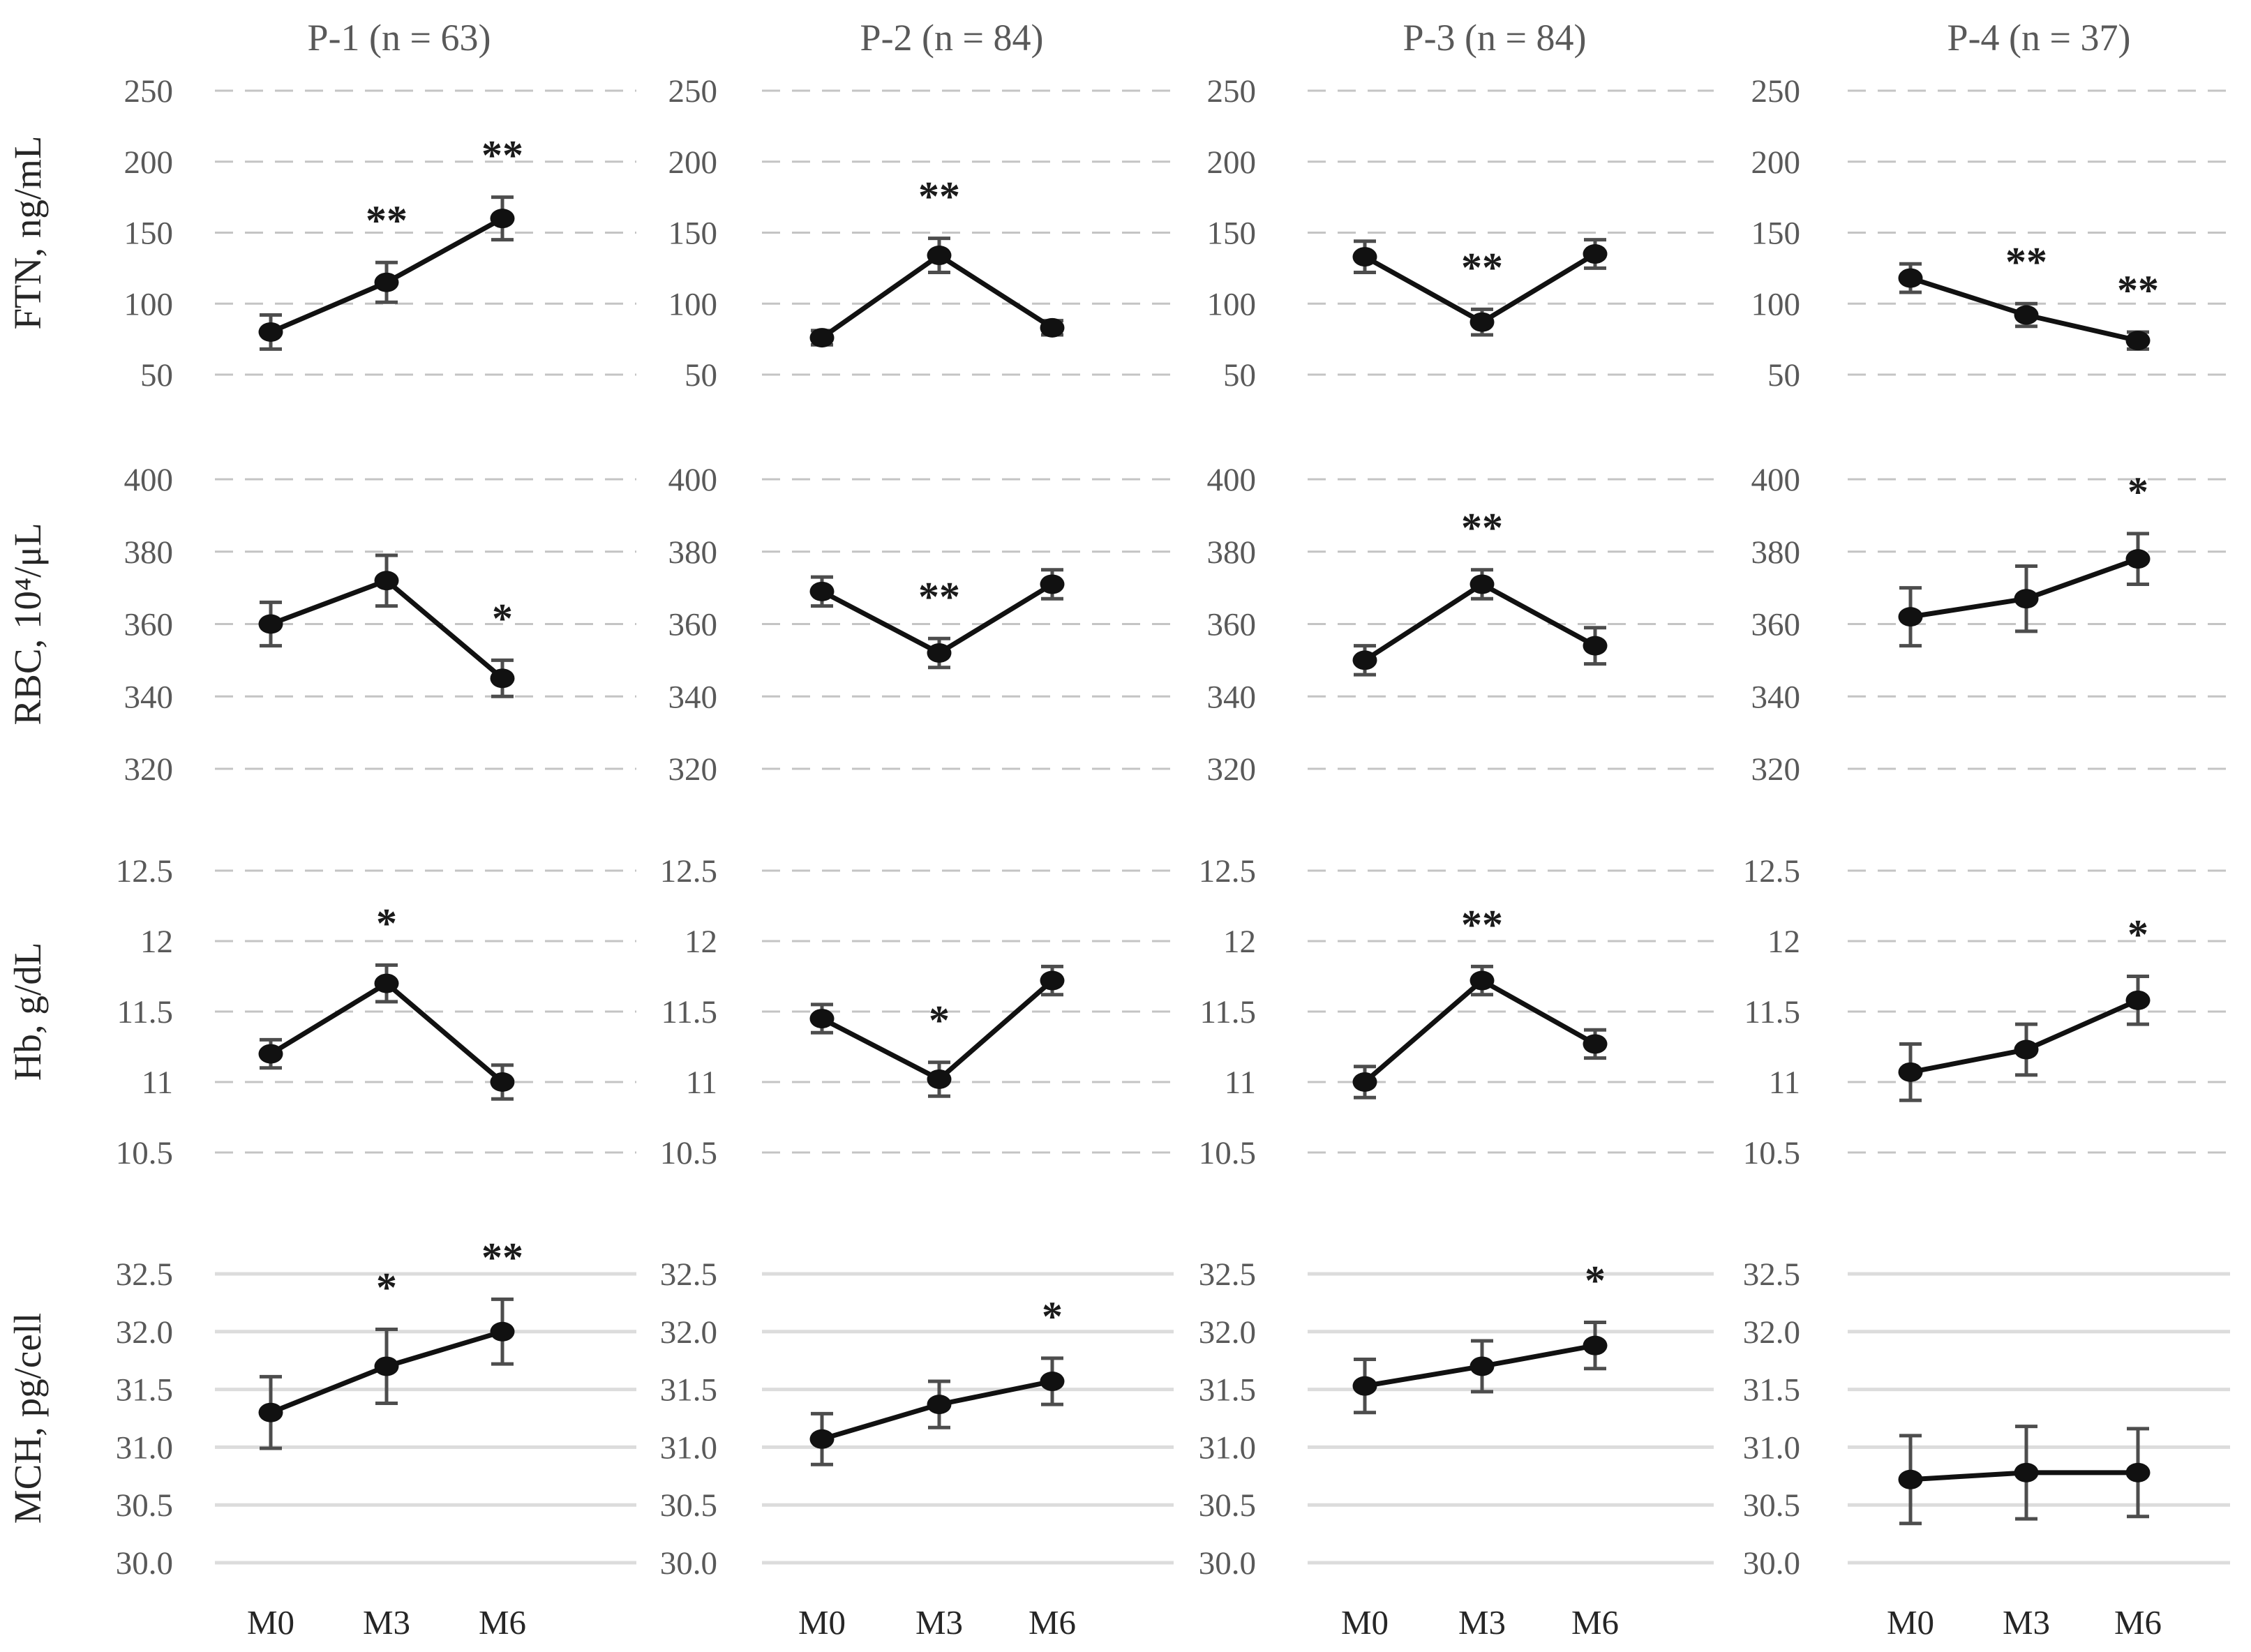 The image size is (2251, 1652). I want to click on panel-r2-c3: 400 380 360 340 320 **, so click(1460, 625).